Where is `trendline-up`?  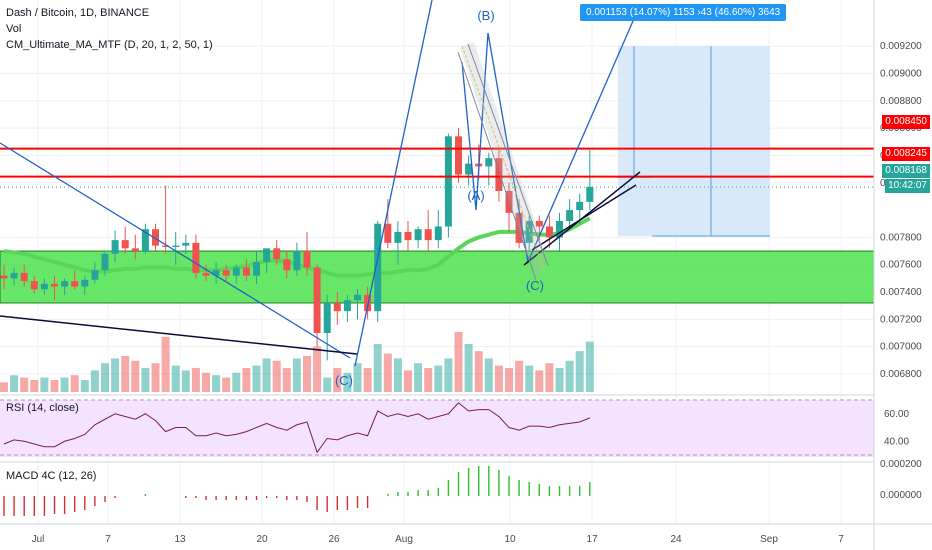
trendline-up is located at coordinates (393, 183).